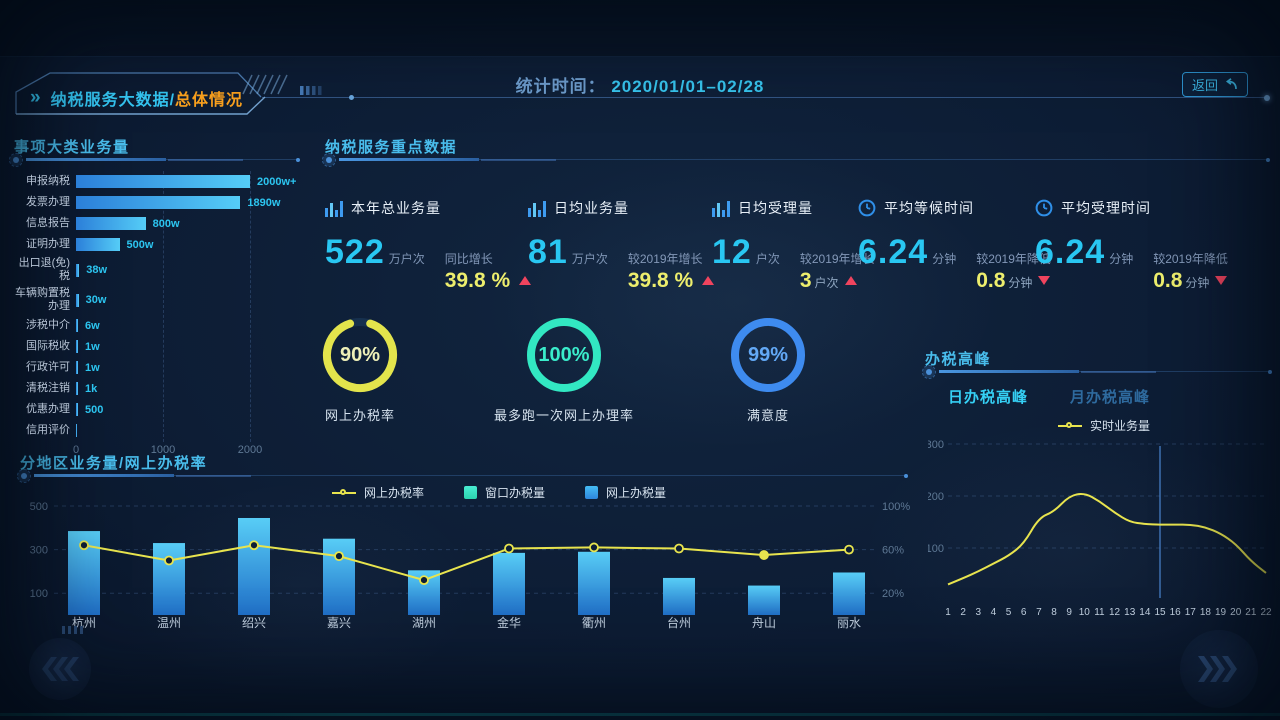 Image resolution: width=1280 pixels, height=720 pixels. Describe the element at coordinates (378, 492) in the screenshot. I see `legend-item-online-rate: 网上办税率` at that location.